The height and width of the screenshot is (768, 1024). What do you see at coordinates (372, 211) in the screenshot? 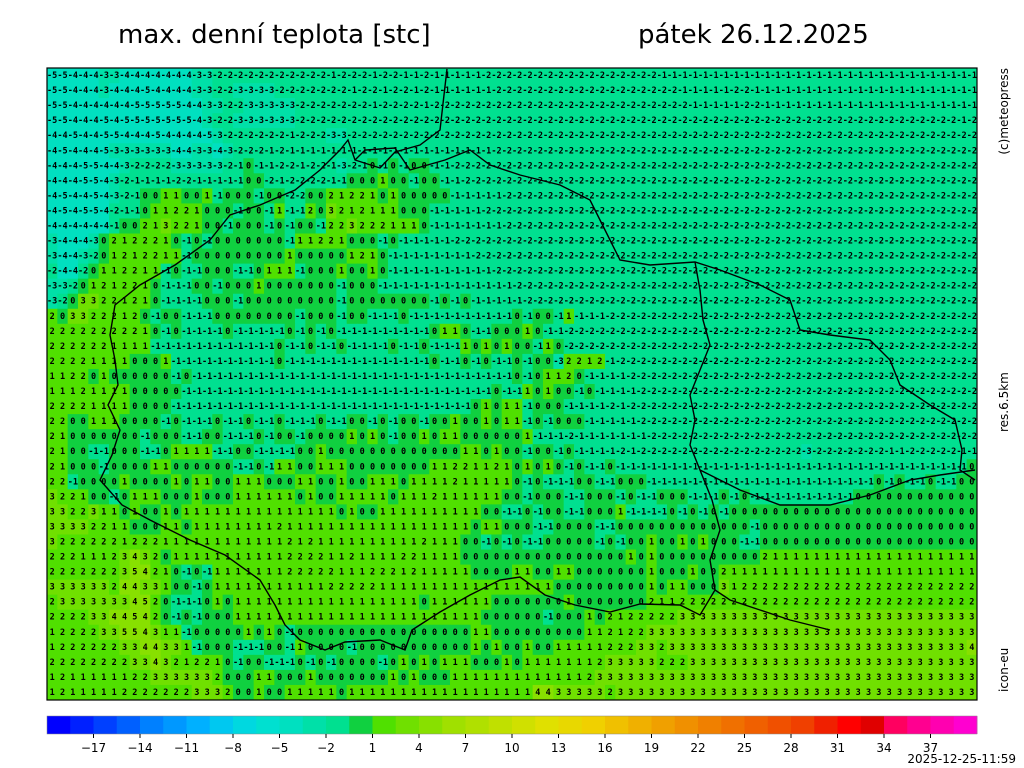
I see `cell-value: 1` at bounding box center [372, 211].